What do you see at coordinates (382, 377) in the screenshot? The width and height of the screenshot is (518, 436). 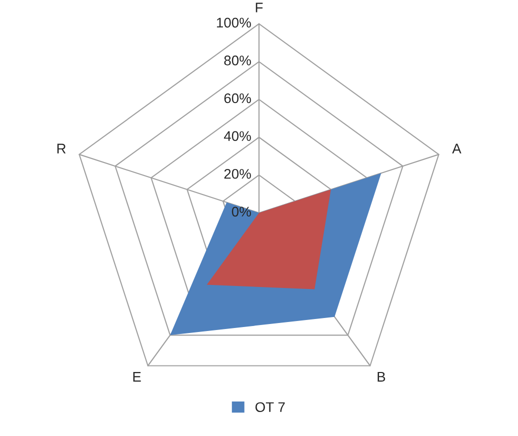 I see `spoke-label: B` at bounding box center [382, 377].